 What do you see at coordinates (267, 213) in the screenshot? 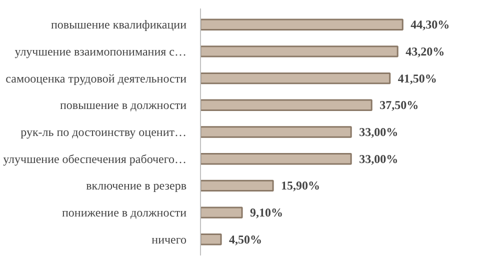
I see `data-label: 9,10%` at bounding box center [267, 213].